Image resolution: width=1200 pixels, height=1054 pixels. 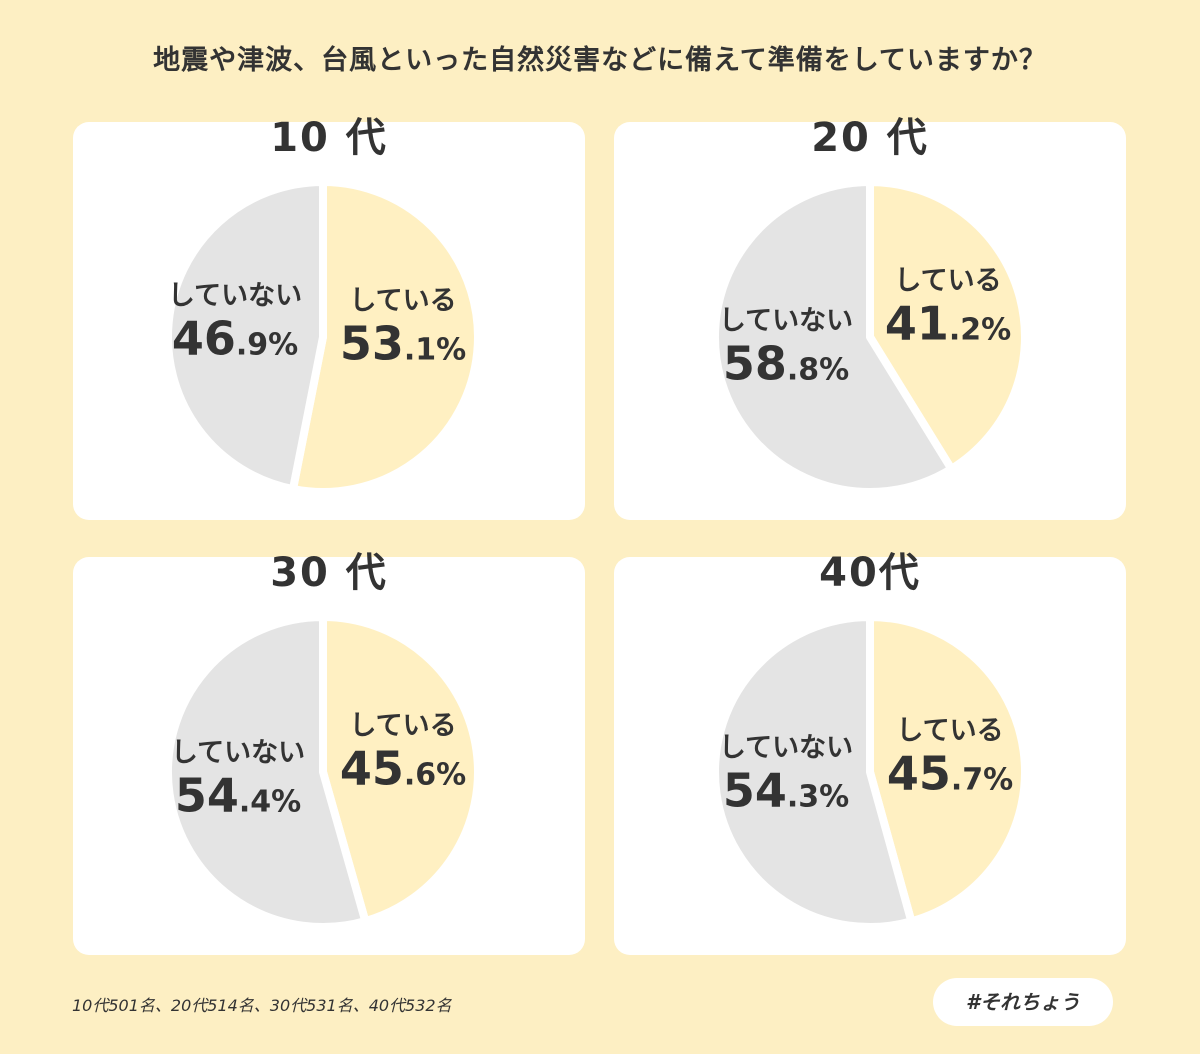 I want to click on slice-percent: 45.7%, so click(x=950, y=779).